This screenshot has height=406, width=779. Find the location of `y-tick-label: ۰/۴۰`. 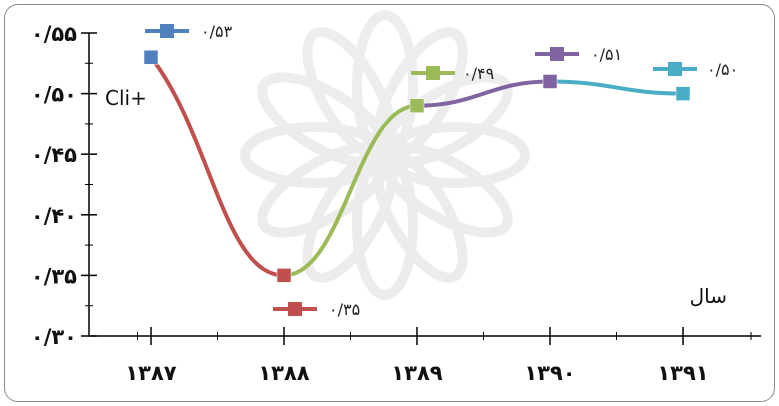

y-tick-label: ۰/۴۰ is located at coordinates (54, 216).